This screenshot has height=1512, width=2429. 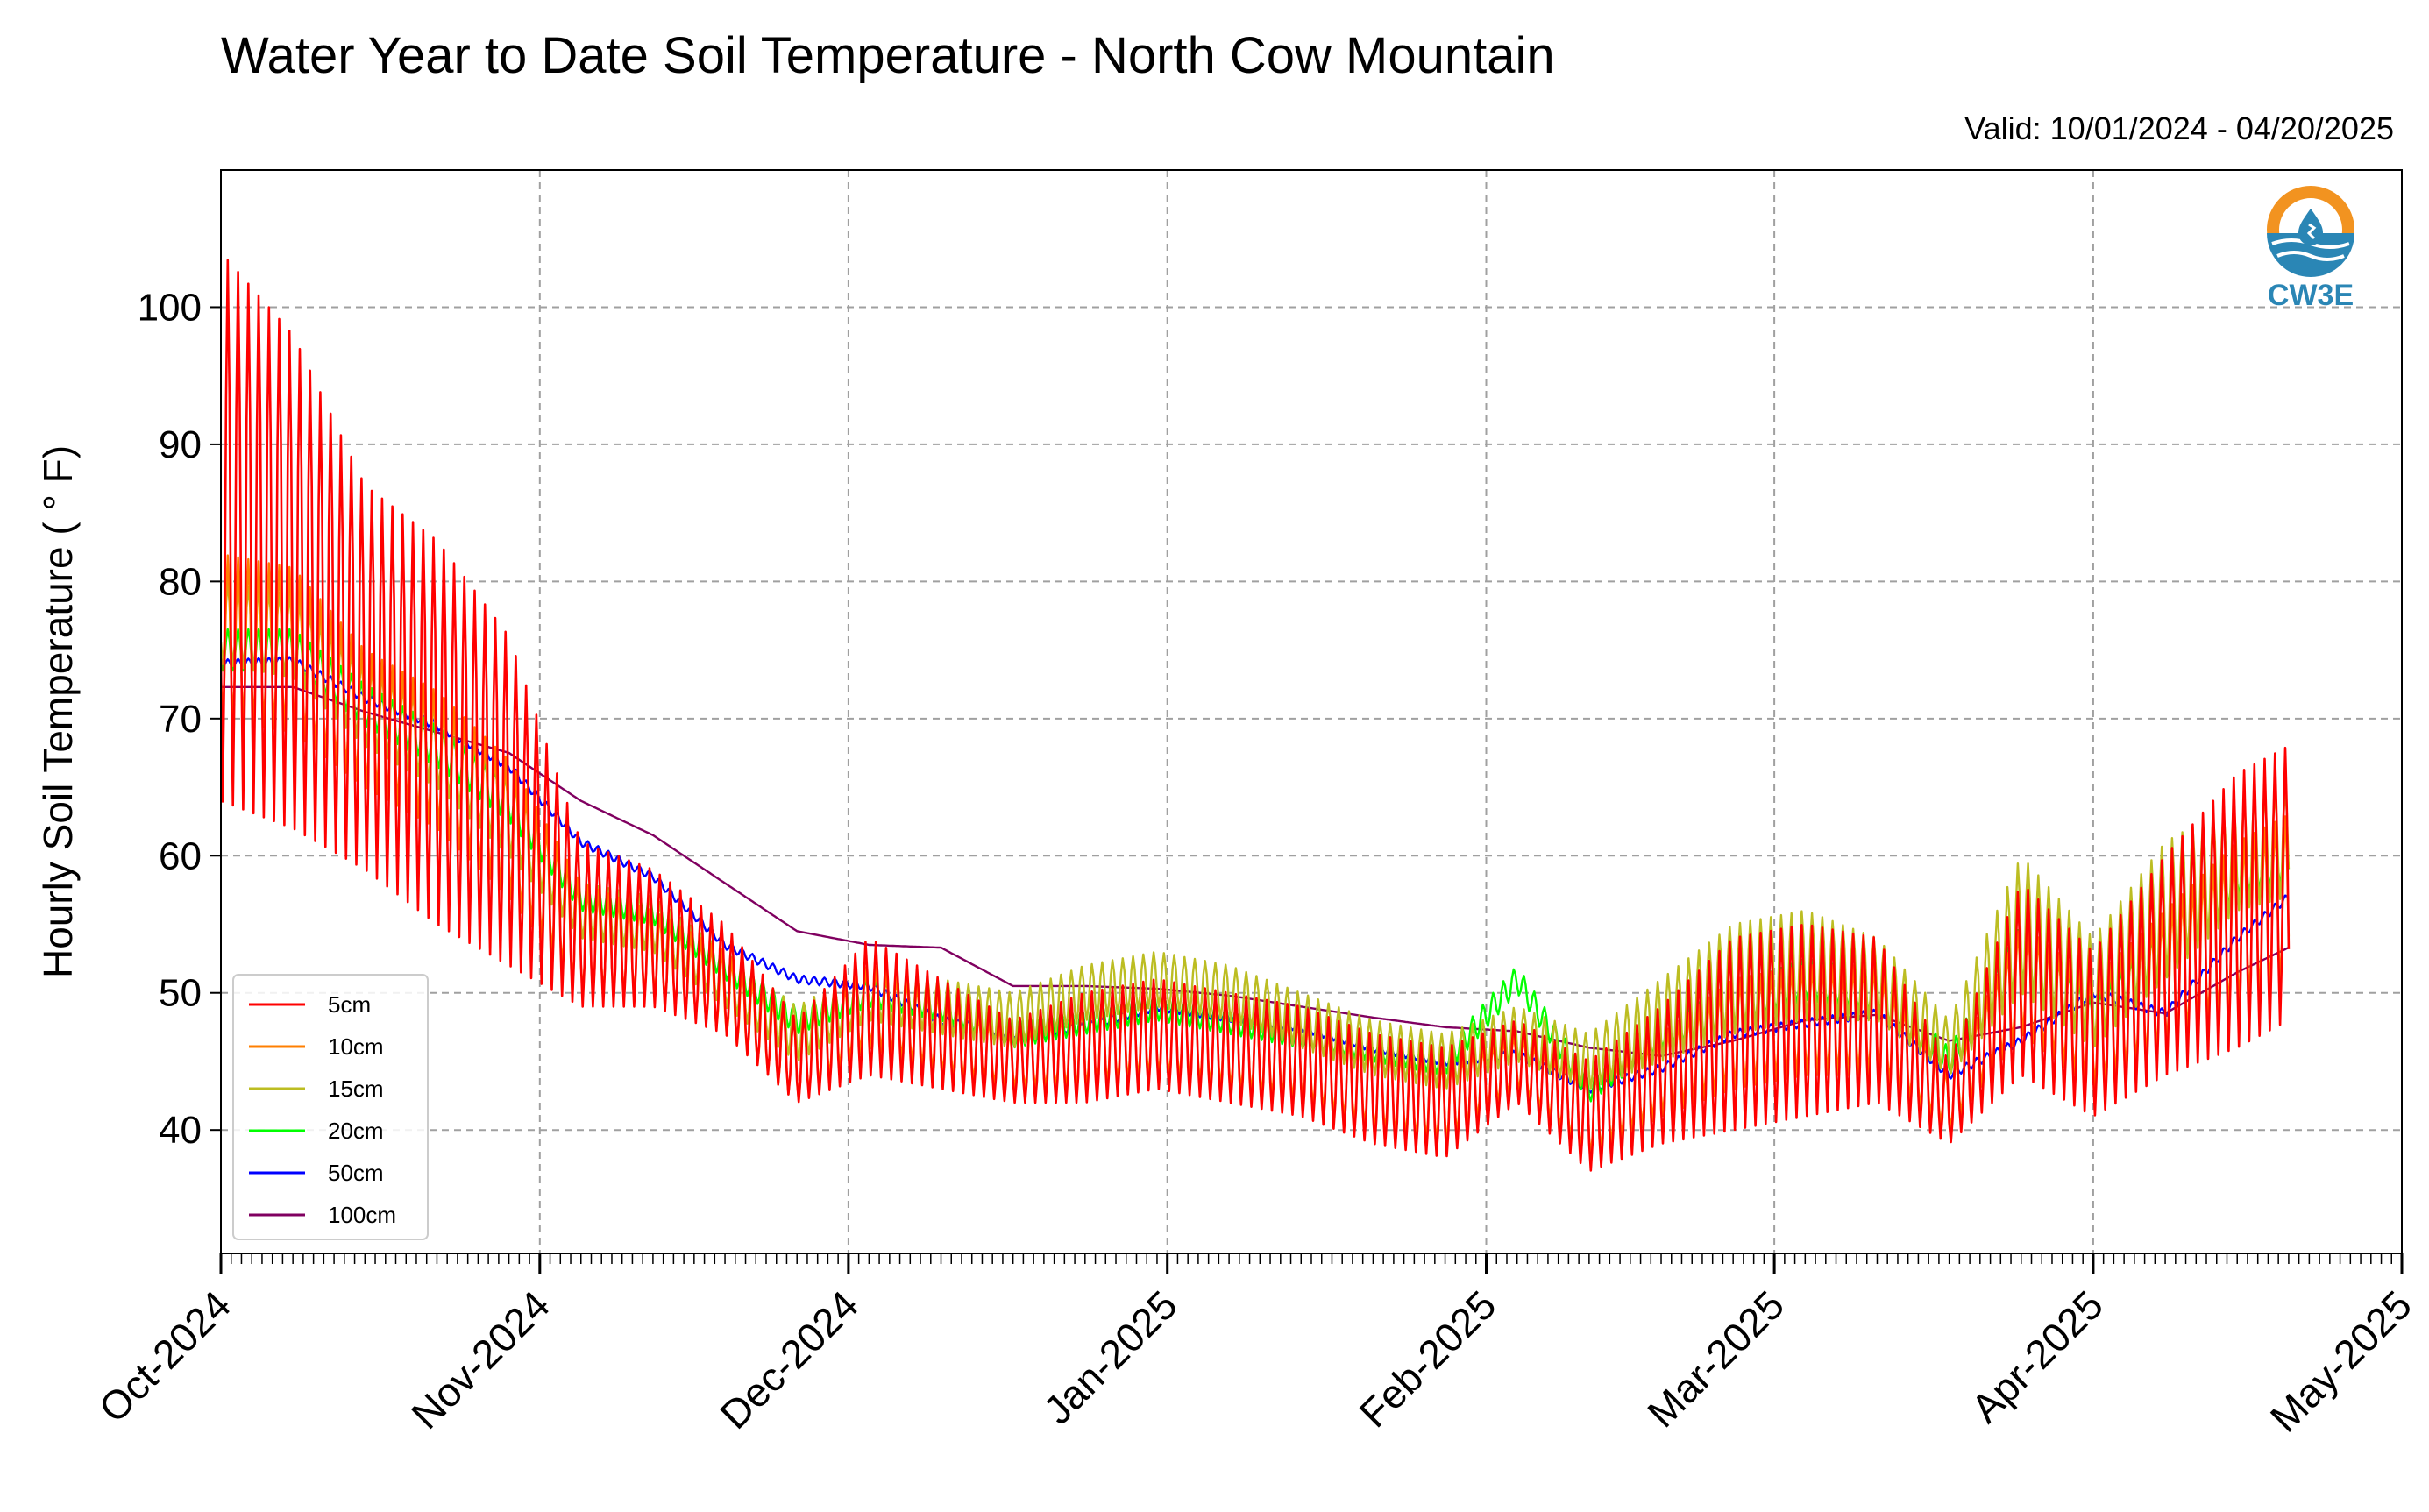 What do you see at coordinates (1428, 1358) in the screenshot?
I see `x-tick-label: Feb-2025` at bounding box center [1428, 1358].